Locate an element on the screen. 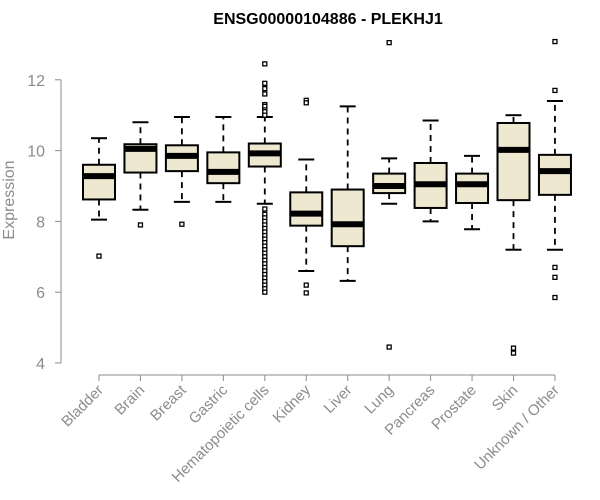 The height and width of the screenshot is (500, 600). y-tick-label: 12 is located at coordinates (36, 81).